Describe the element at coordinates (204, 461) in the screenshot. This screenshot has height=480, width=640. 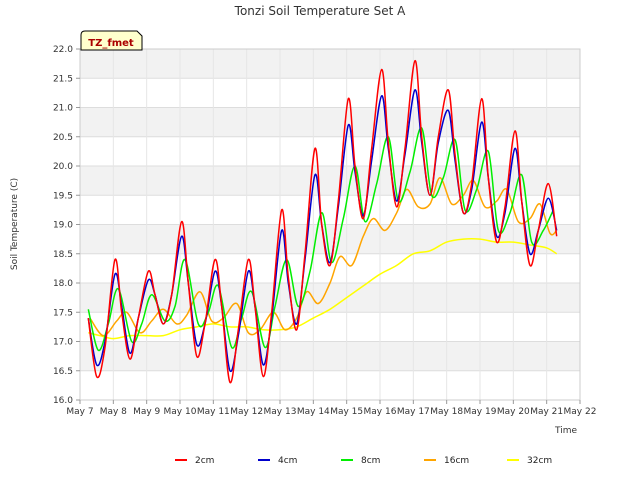
I see `legend-label-2cm: 2cm` at that location.